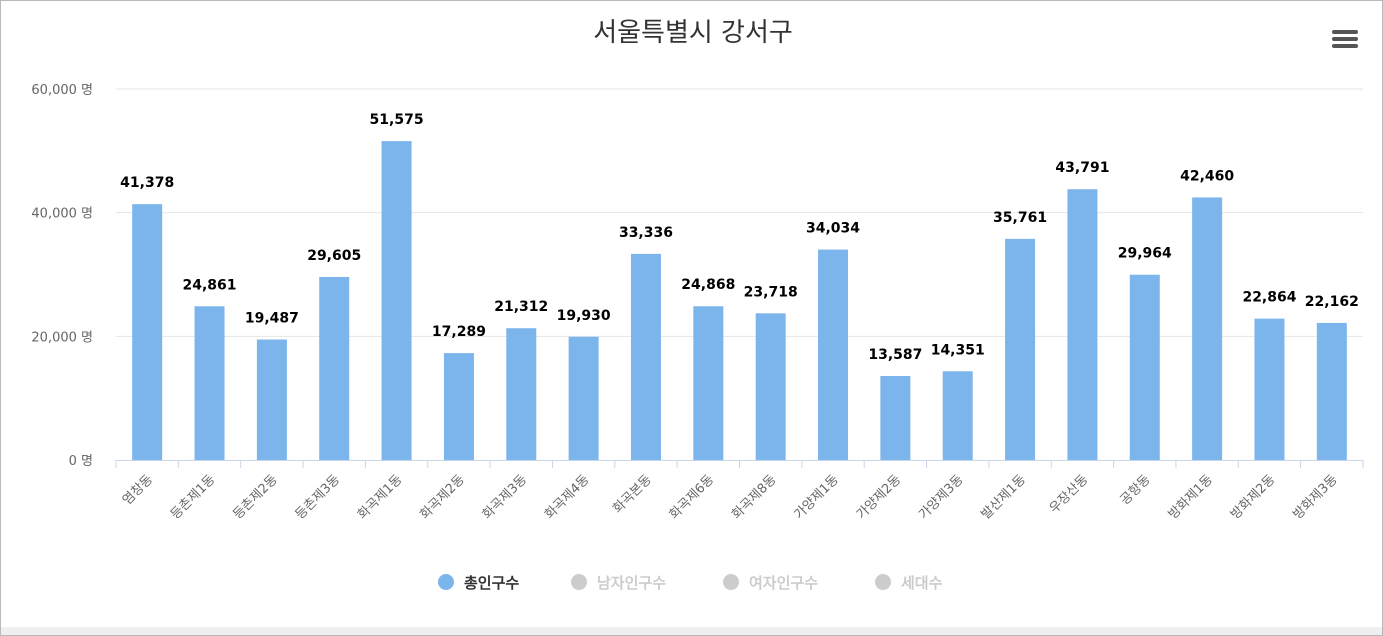 The height and width of the screenshot is (636, 1383). I want to click on x-tick-label: 가양제2동, so click(879, 497).